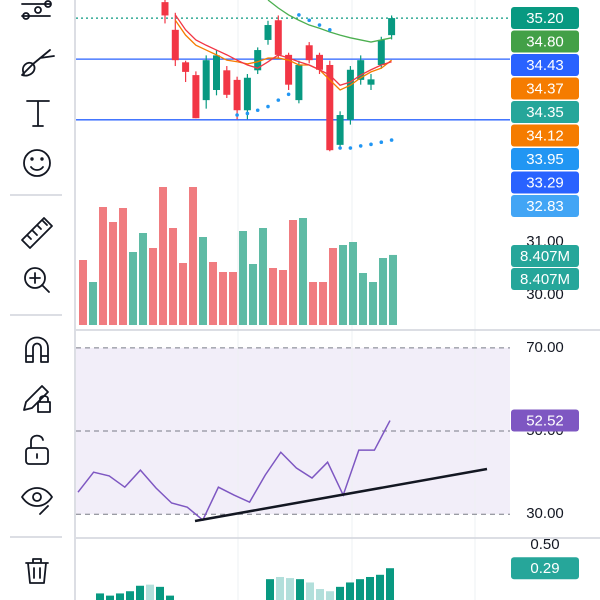 This screenshot has width=600, height=600. I want to click on delete-tool, so click(37, 571).